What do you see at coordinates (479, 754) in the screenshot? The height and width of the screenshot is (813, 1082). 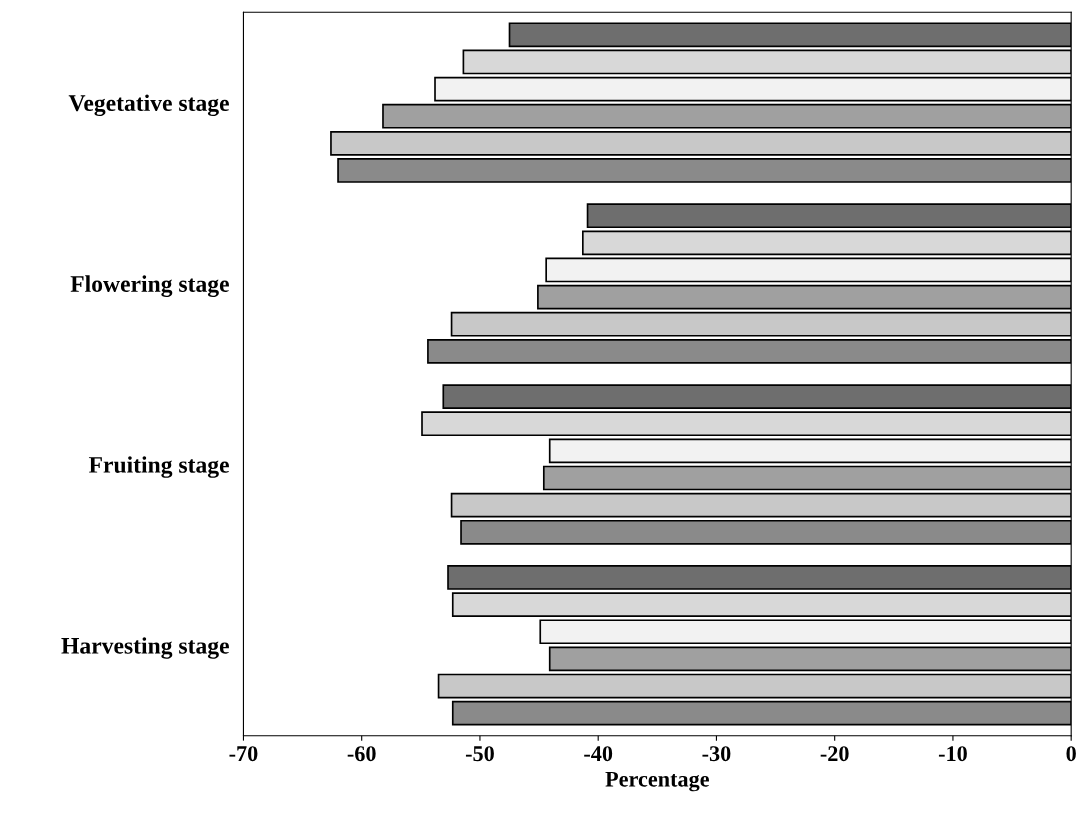 I see `x-tick-label: -50` at bounding box center [479, 754].